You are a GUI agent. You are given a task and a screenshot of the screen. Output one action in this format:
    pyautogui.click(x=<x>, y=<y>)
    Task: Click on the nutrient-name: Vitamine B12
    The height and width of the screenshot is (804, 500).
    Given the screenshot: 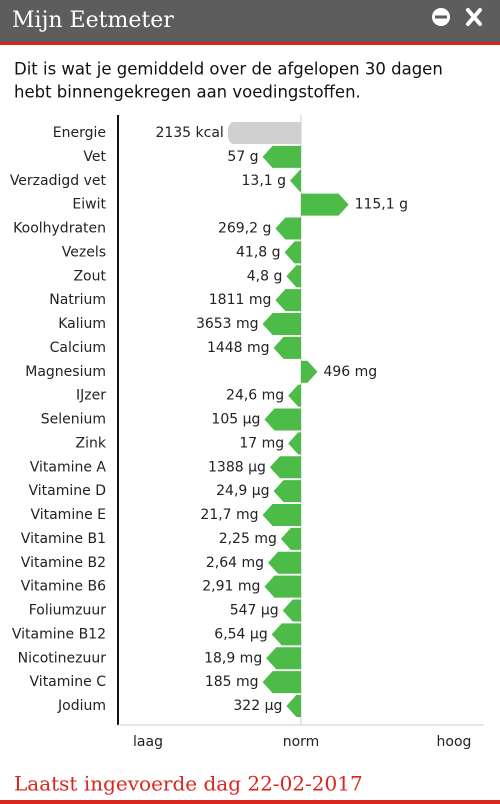 What is the action you would take?
    pyautogui.click(x=59, y=634)
    